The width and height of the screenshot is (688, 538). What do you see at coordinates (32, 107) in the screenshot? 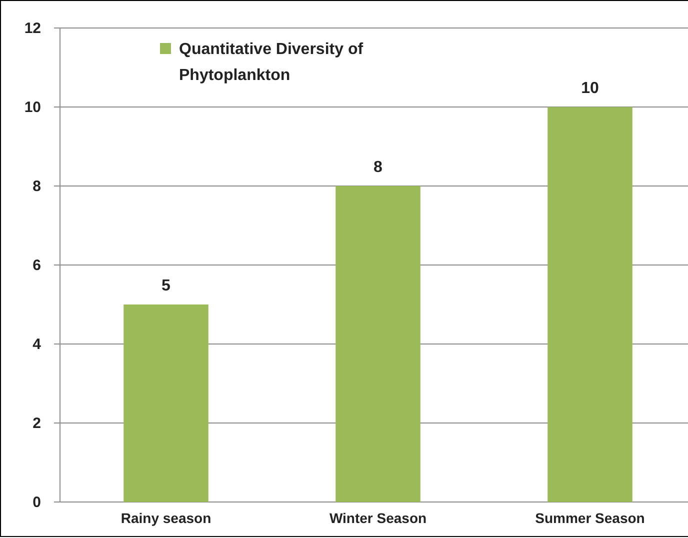
I see `y-tick-label: 10` at bounding box center [32, 107].